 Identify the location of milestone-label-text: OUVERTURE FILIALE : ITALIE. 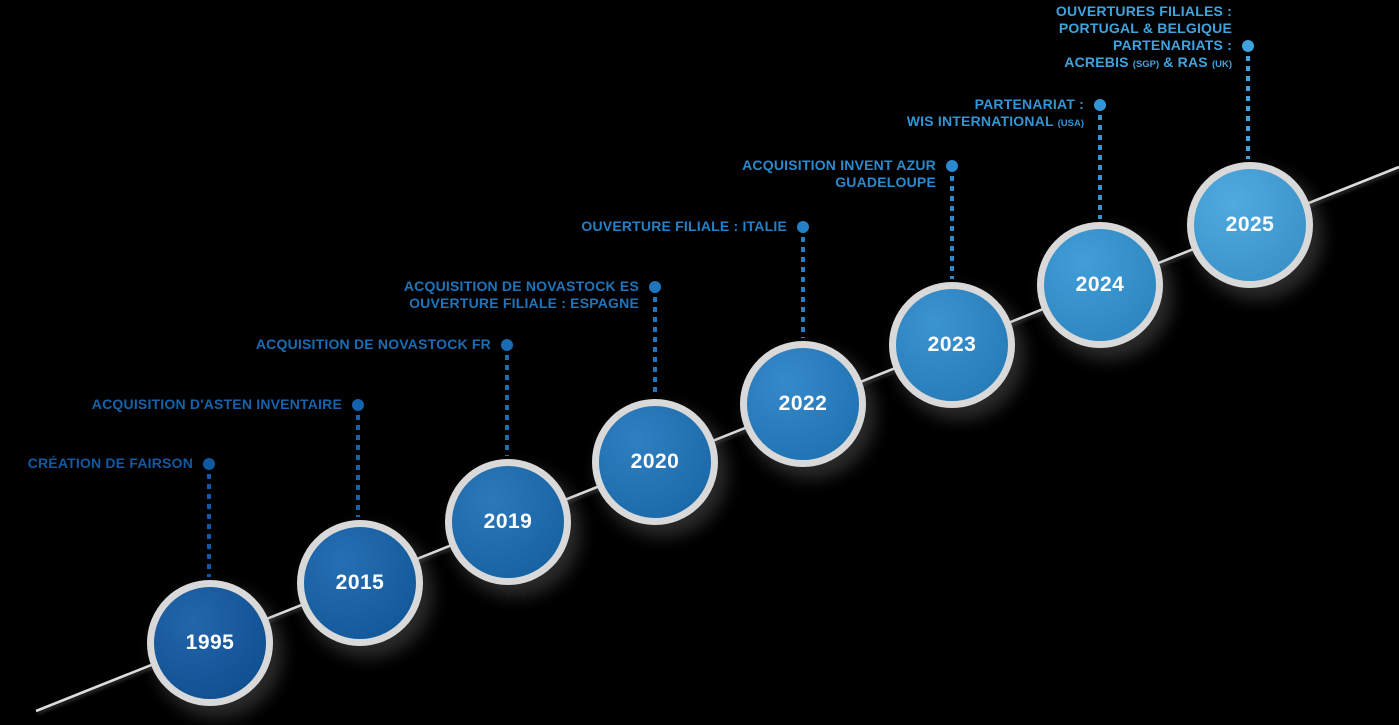
(684, 226).